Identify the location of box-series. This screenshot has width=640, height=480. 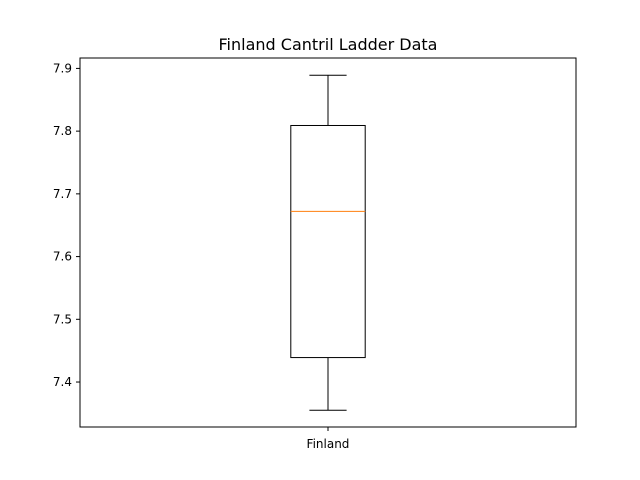
(328, 242).